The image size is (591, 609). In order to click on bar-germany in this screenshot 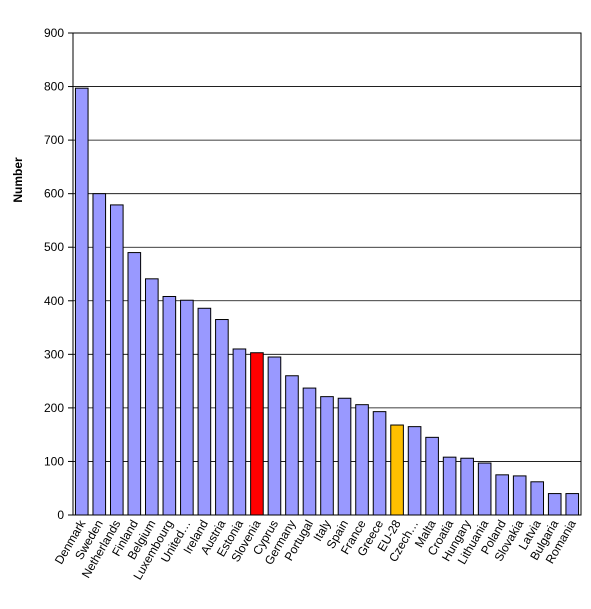, I will do `click(292, 445)`.